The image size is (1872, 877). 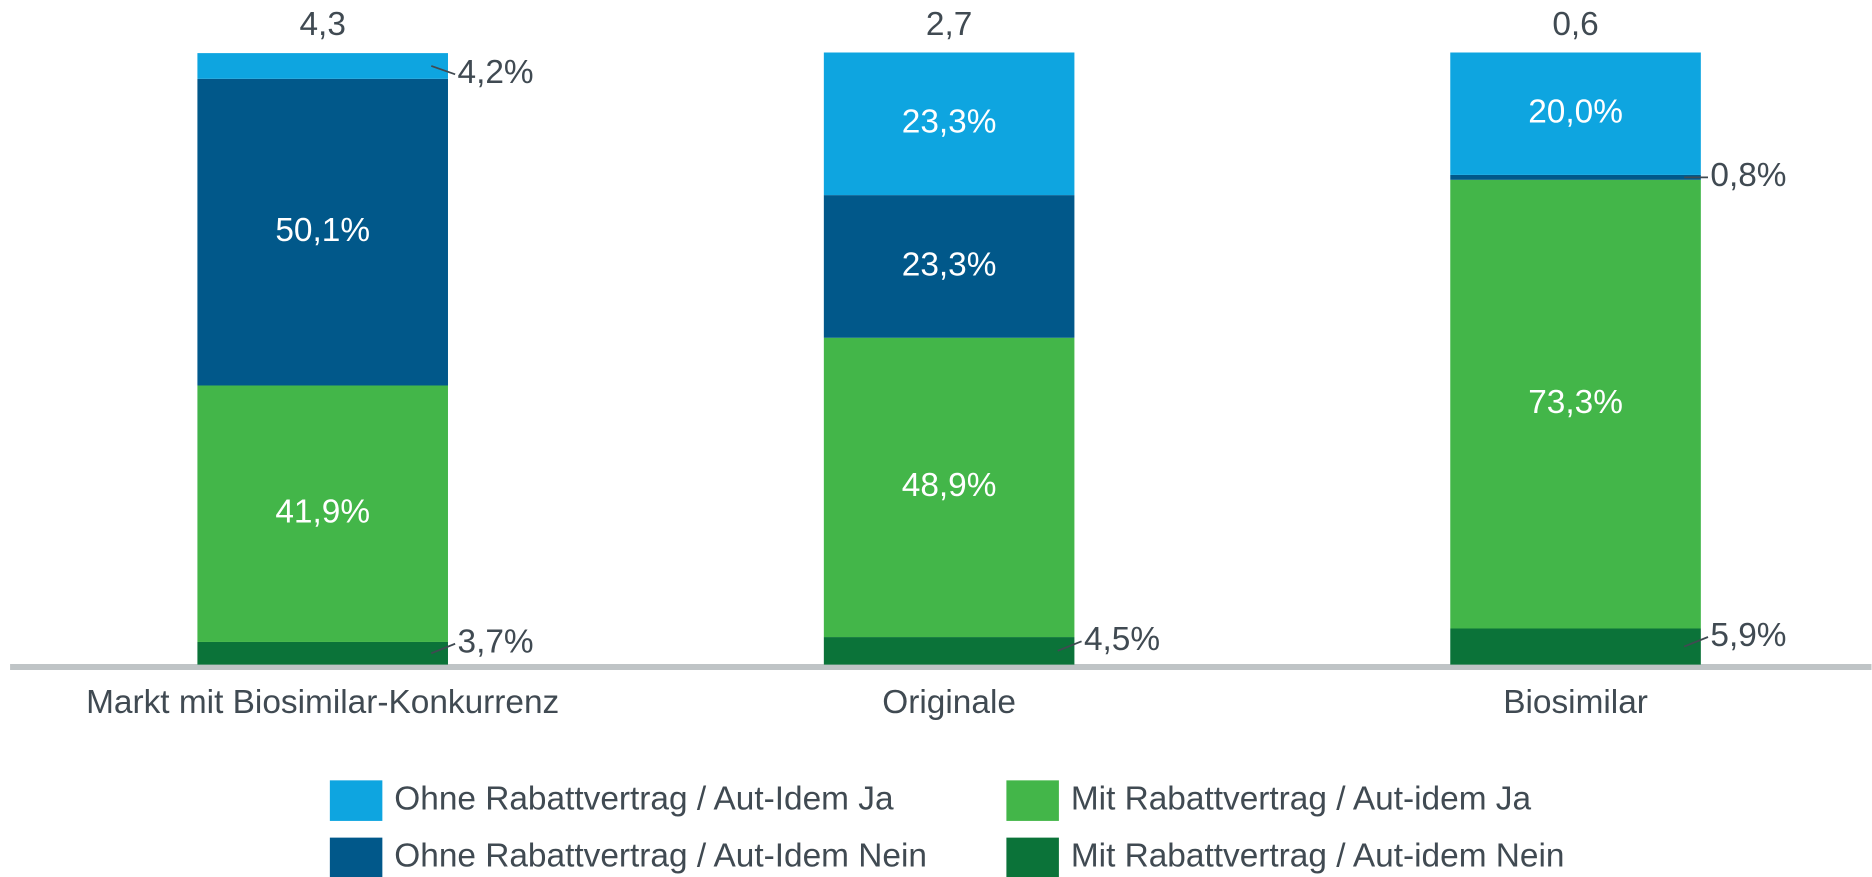 I want to click on data-label: 4,2%, so click(x=496, y=72).